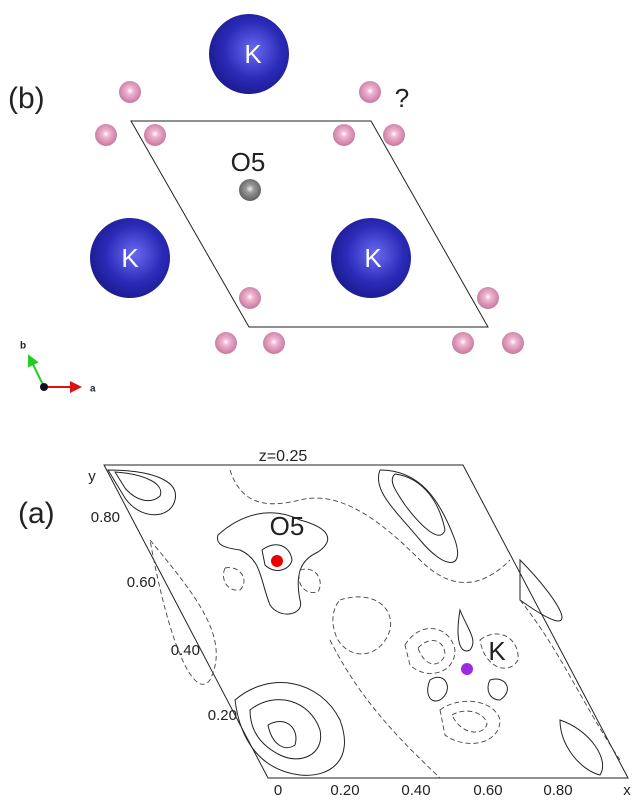 The width and height of the screenshot is (638, 805). Describe the element at coordinates (93, 389) in the screenshot. I see `axis-label: a` at that location.